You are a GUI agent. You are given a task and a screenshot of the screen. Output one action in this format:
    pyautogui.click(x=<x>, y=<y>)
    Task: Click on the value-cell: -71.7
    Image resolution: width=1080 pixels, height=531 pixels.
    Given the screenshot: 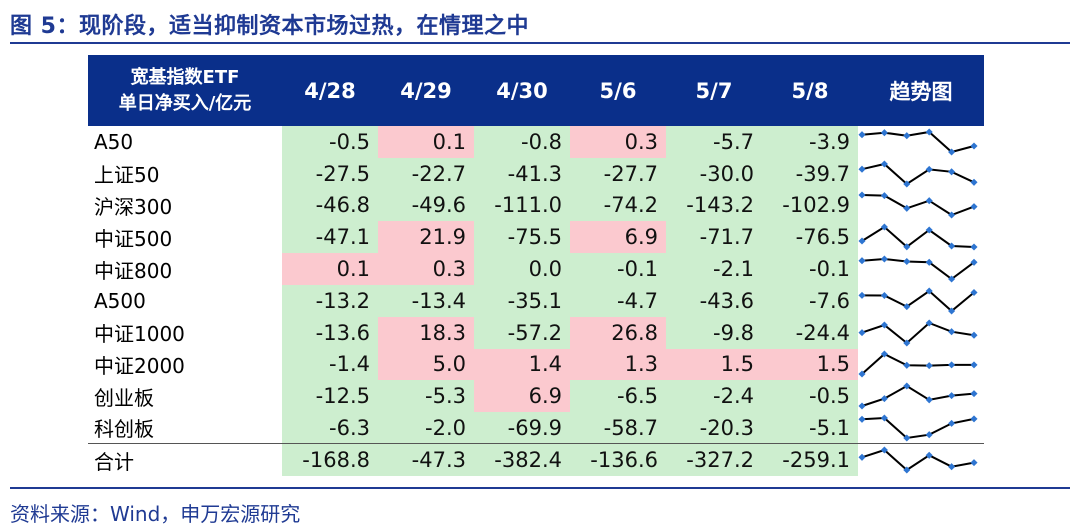 What is the action you would take?
    pyautogui.click(x=714, y=237)
    